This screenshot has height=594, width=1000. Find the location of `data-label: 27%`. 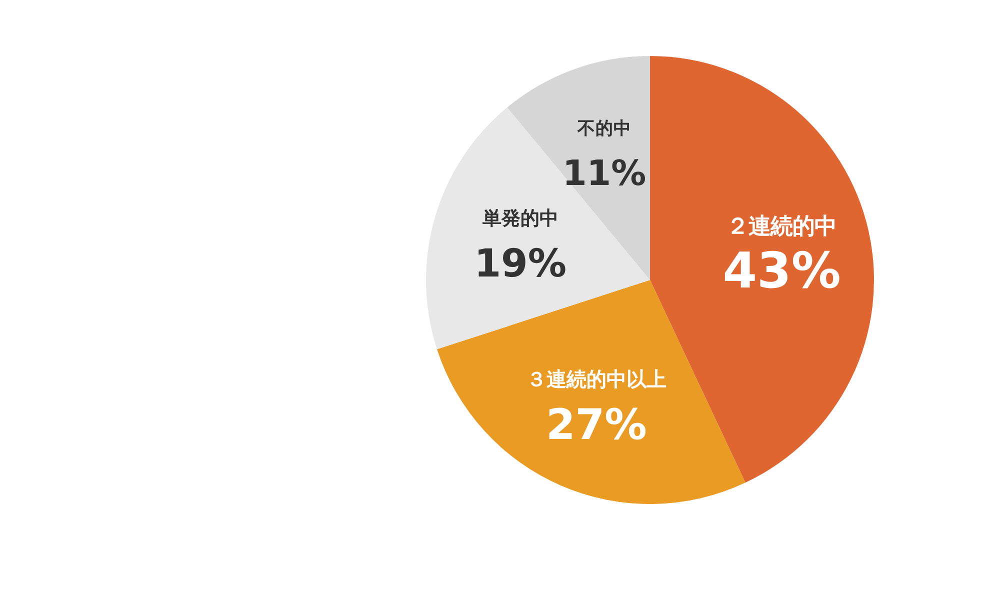

data-label: 27% is located at coordinates (596, 424).